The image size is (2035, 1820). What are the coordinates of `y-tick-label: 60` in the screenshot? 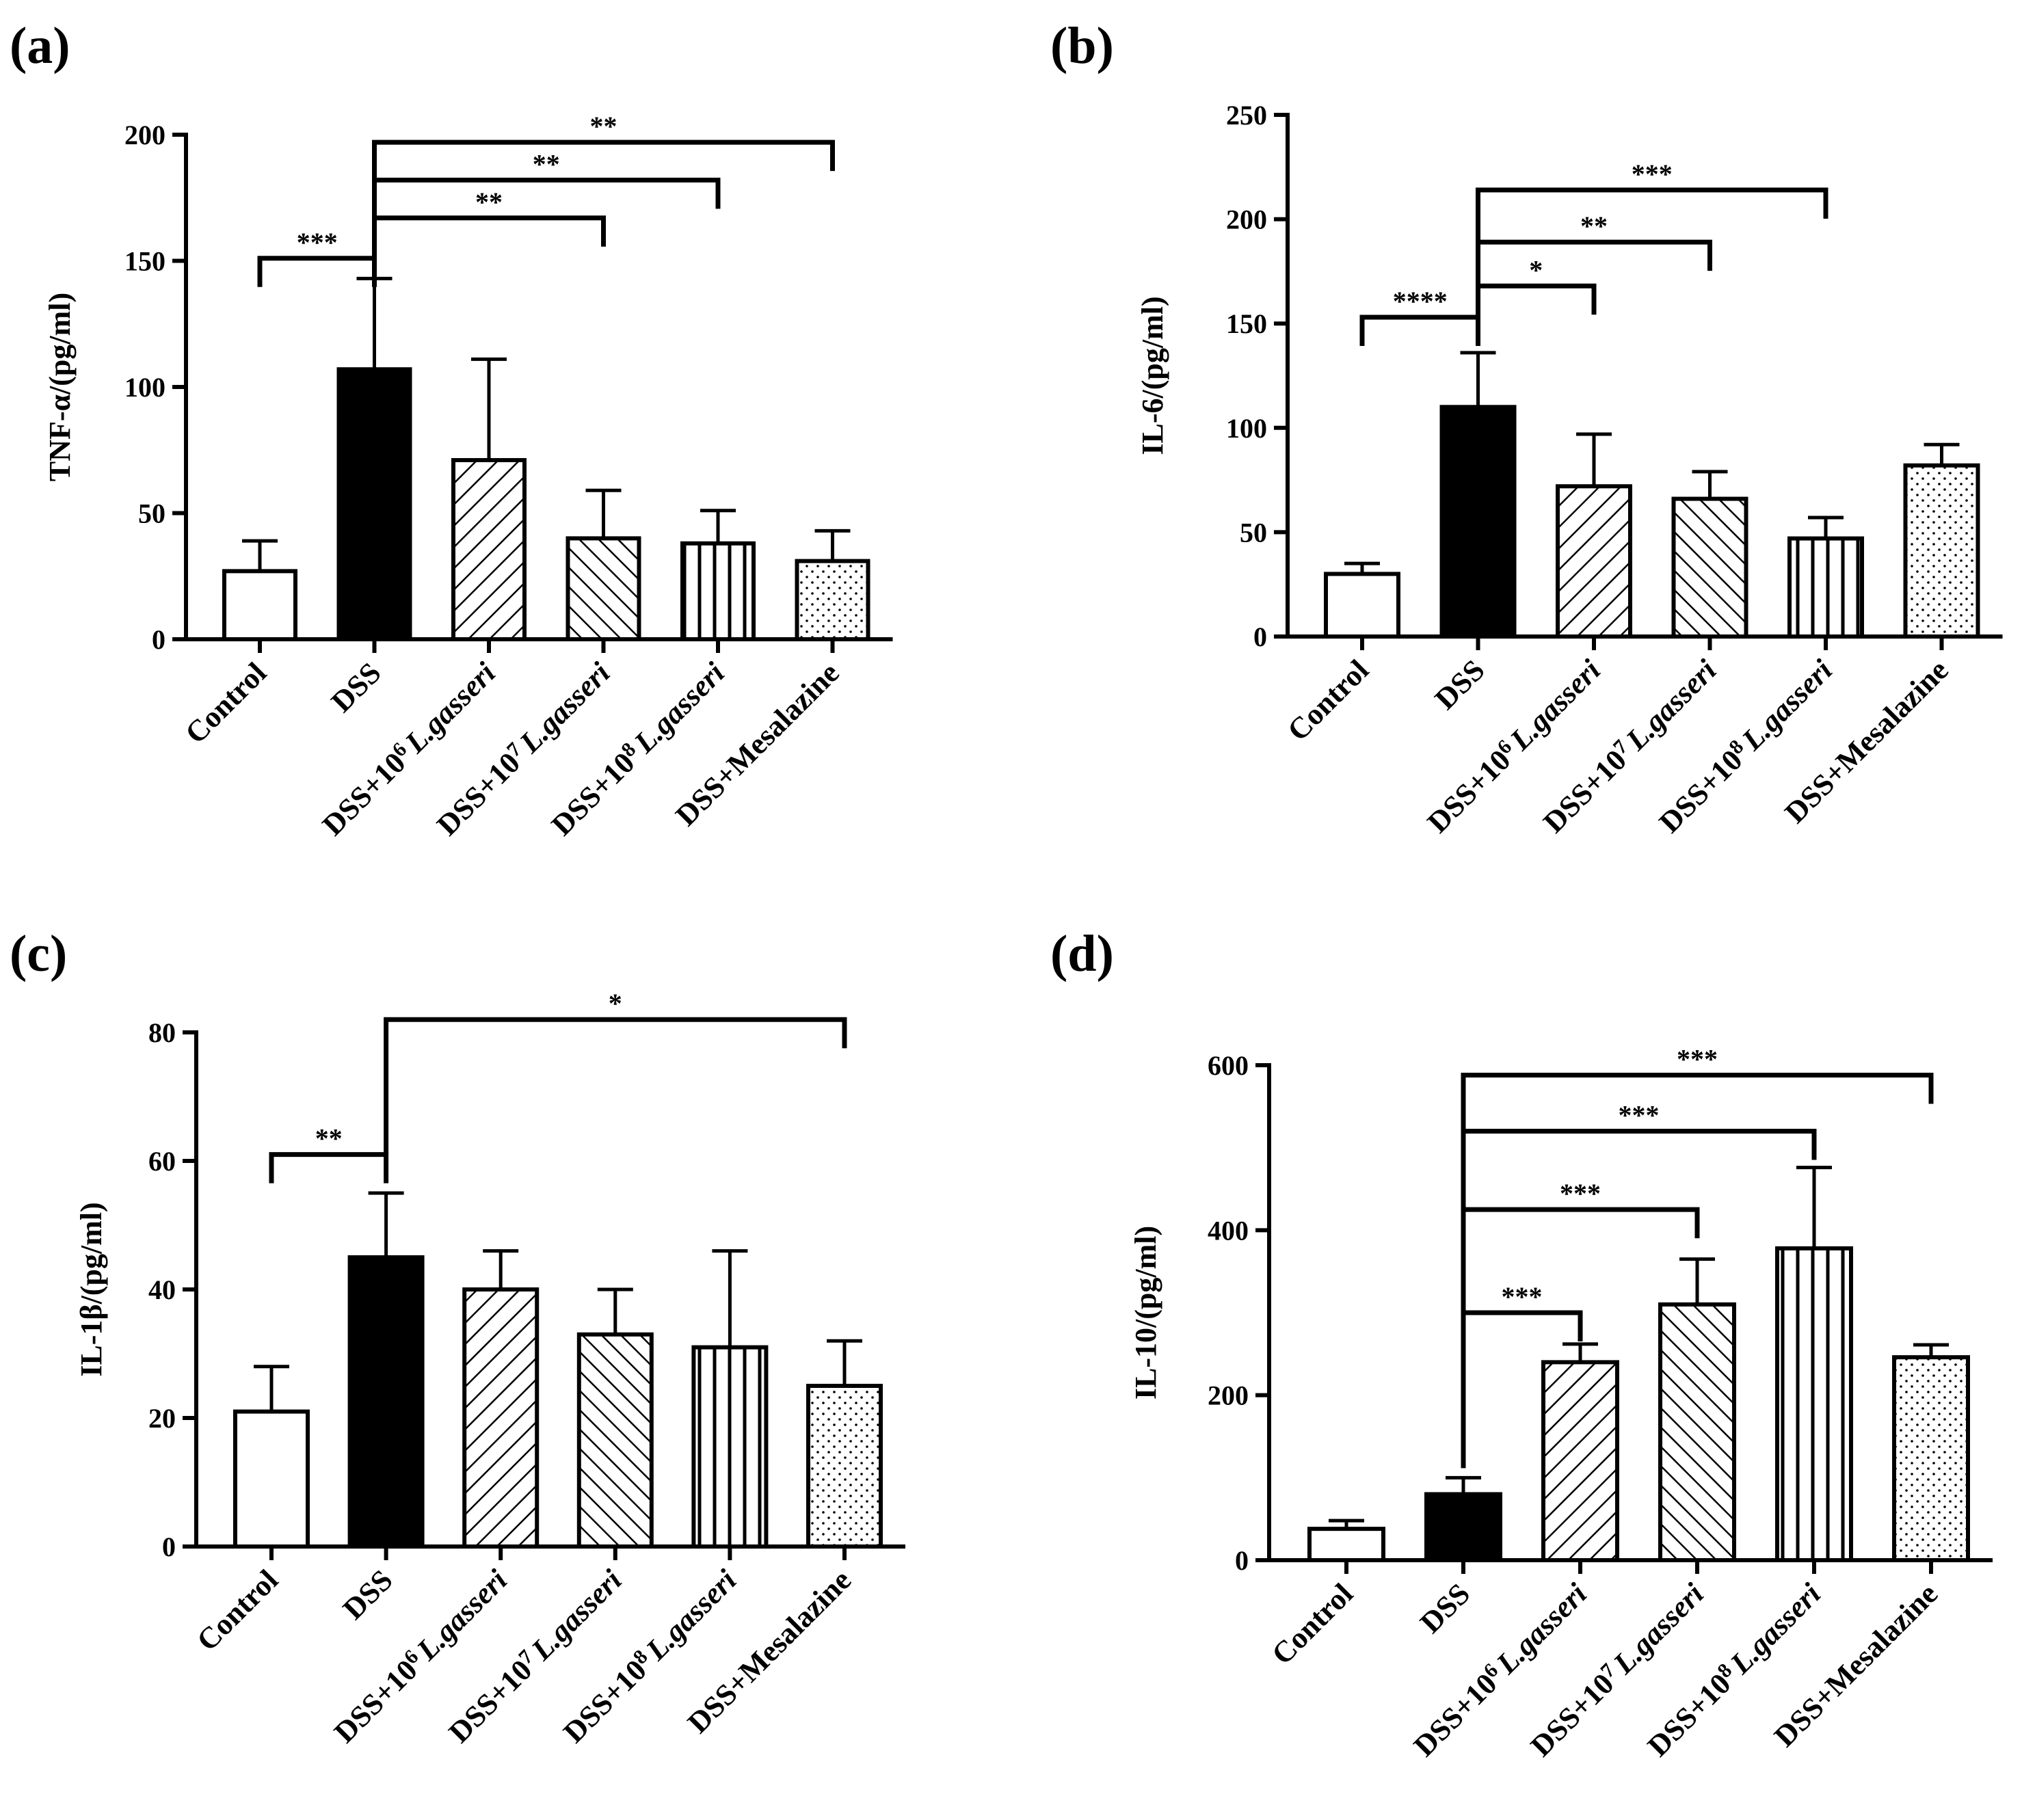 It's located at (162, 1161).